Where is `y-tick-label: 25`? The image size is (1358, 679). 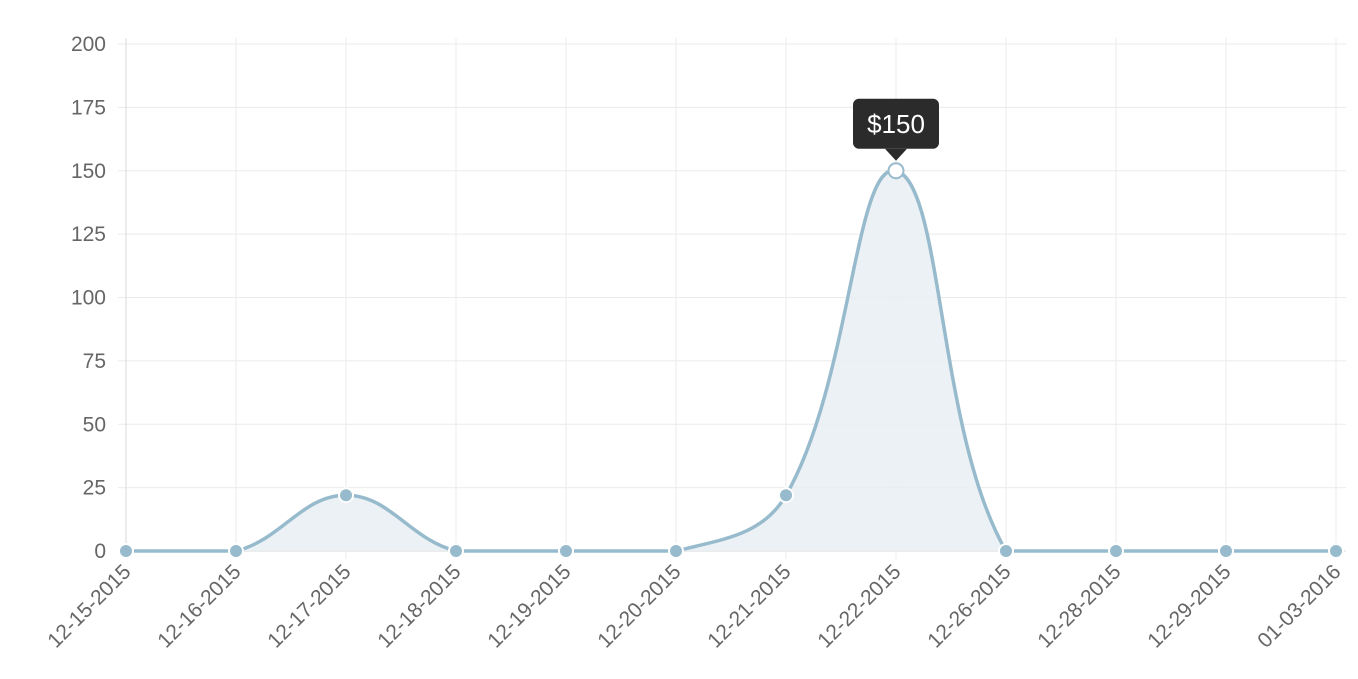 y-tick-label: 25 is located at coordinates (94, 488).